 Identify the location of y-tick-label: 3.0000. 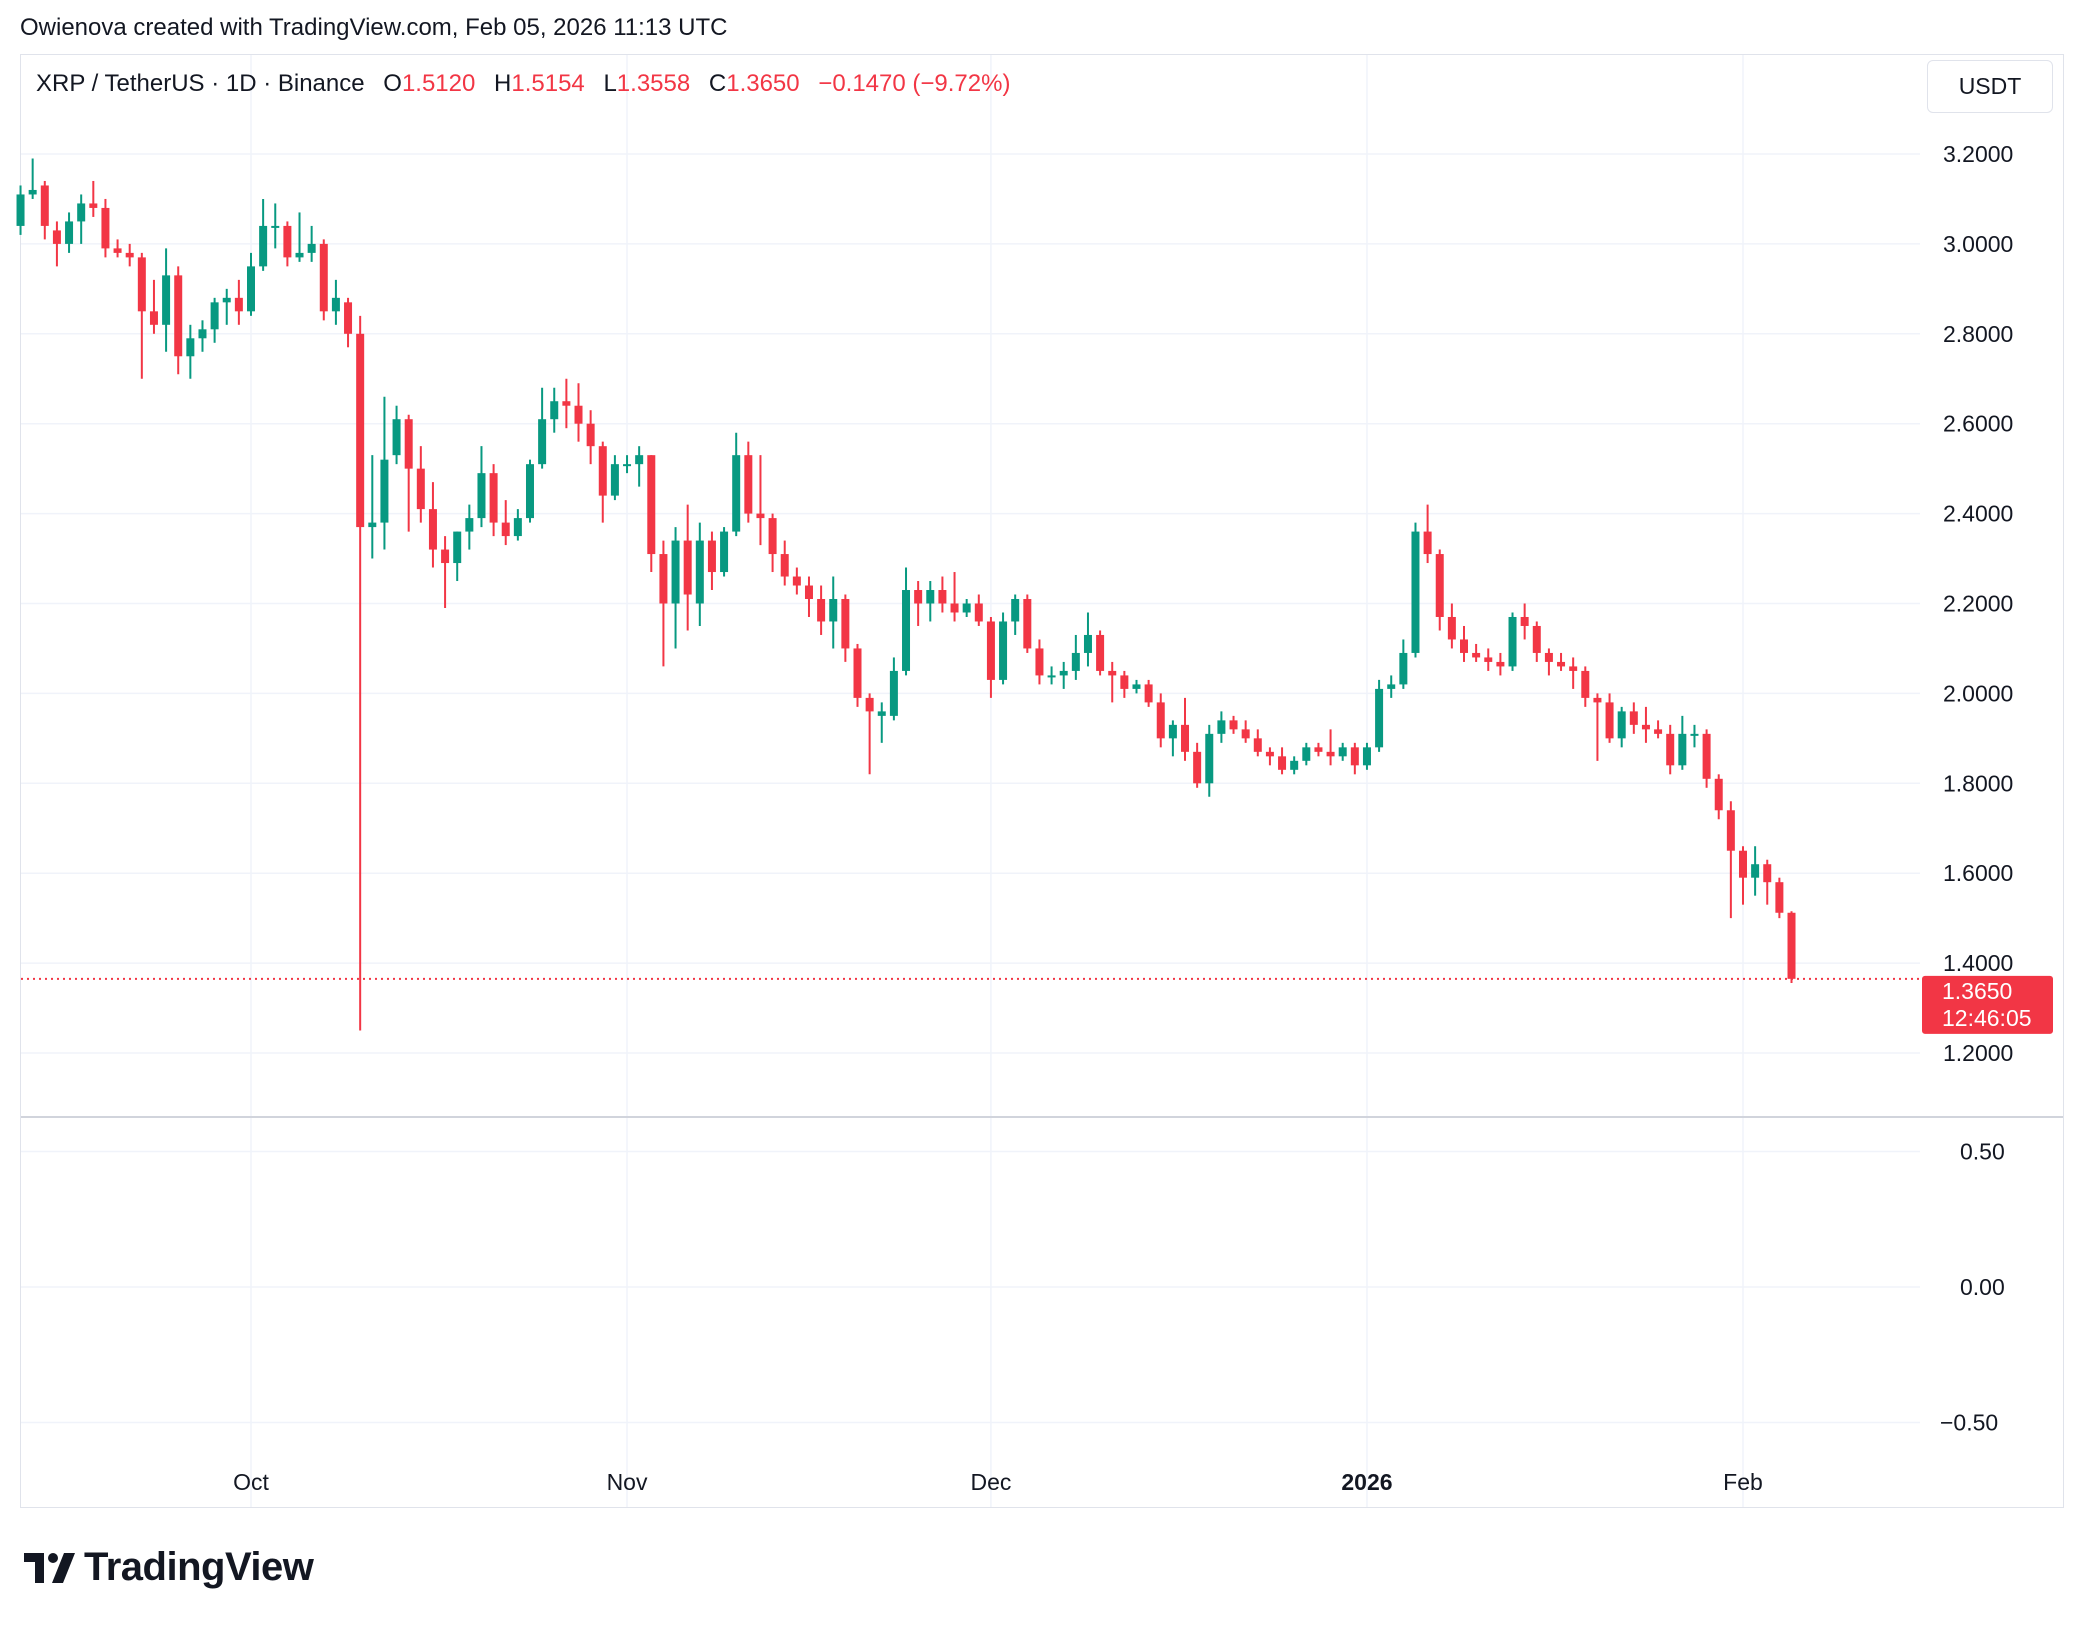
(1978, 244).